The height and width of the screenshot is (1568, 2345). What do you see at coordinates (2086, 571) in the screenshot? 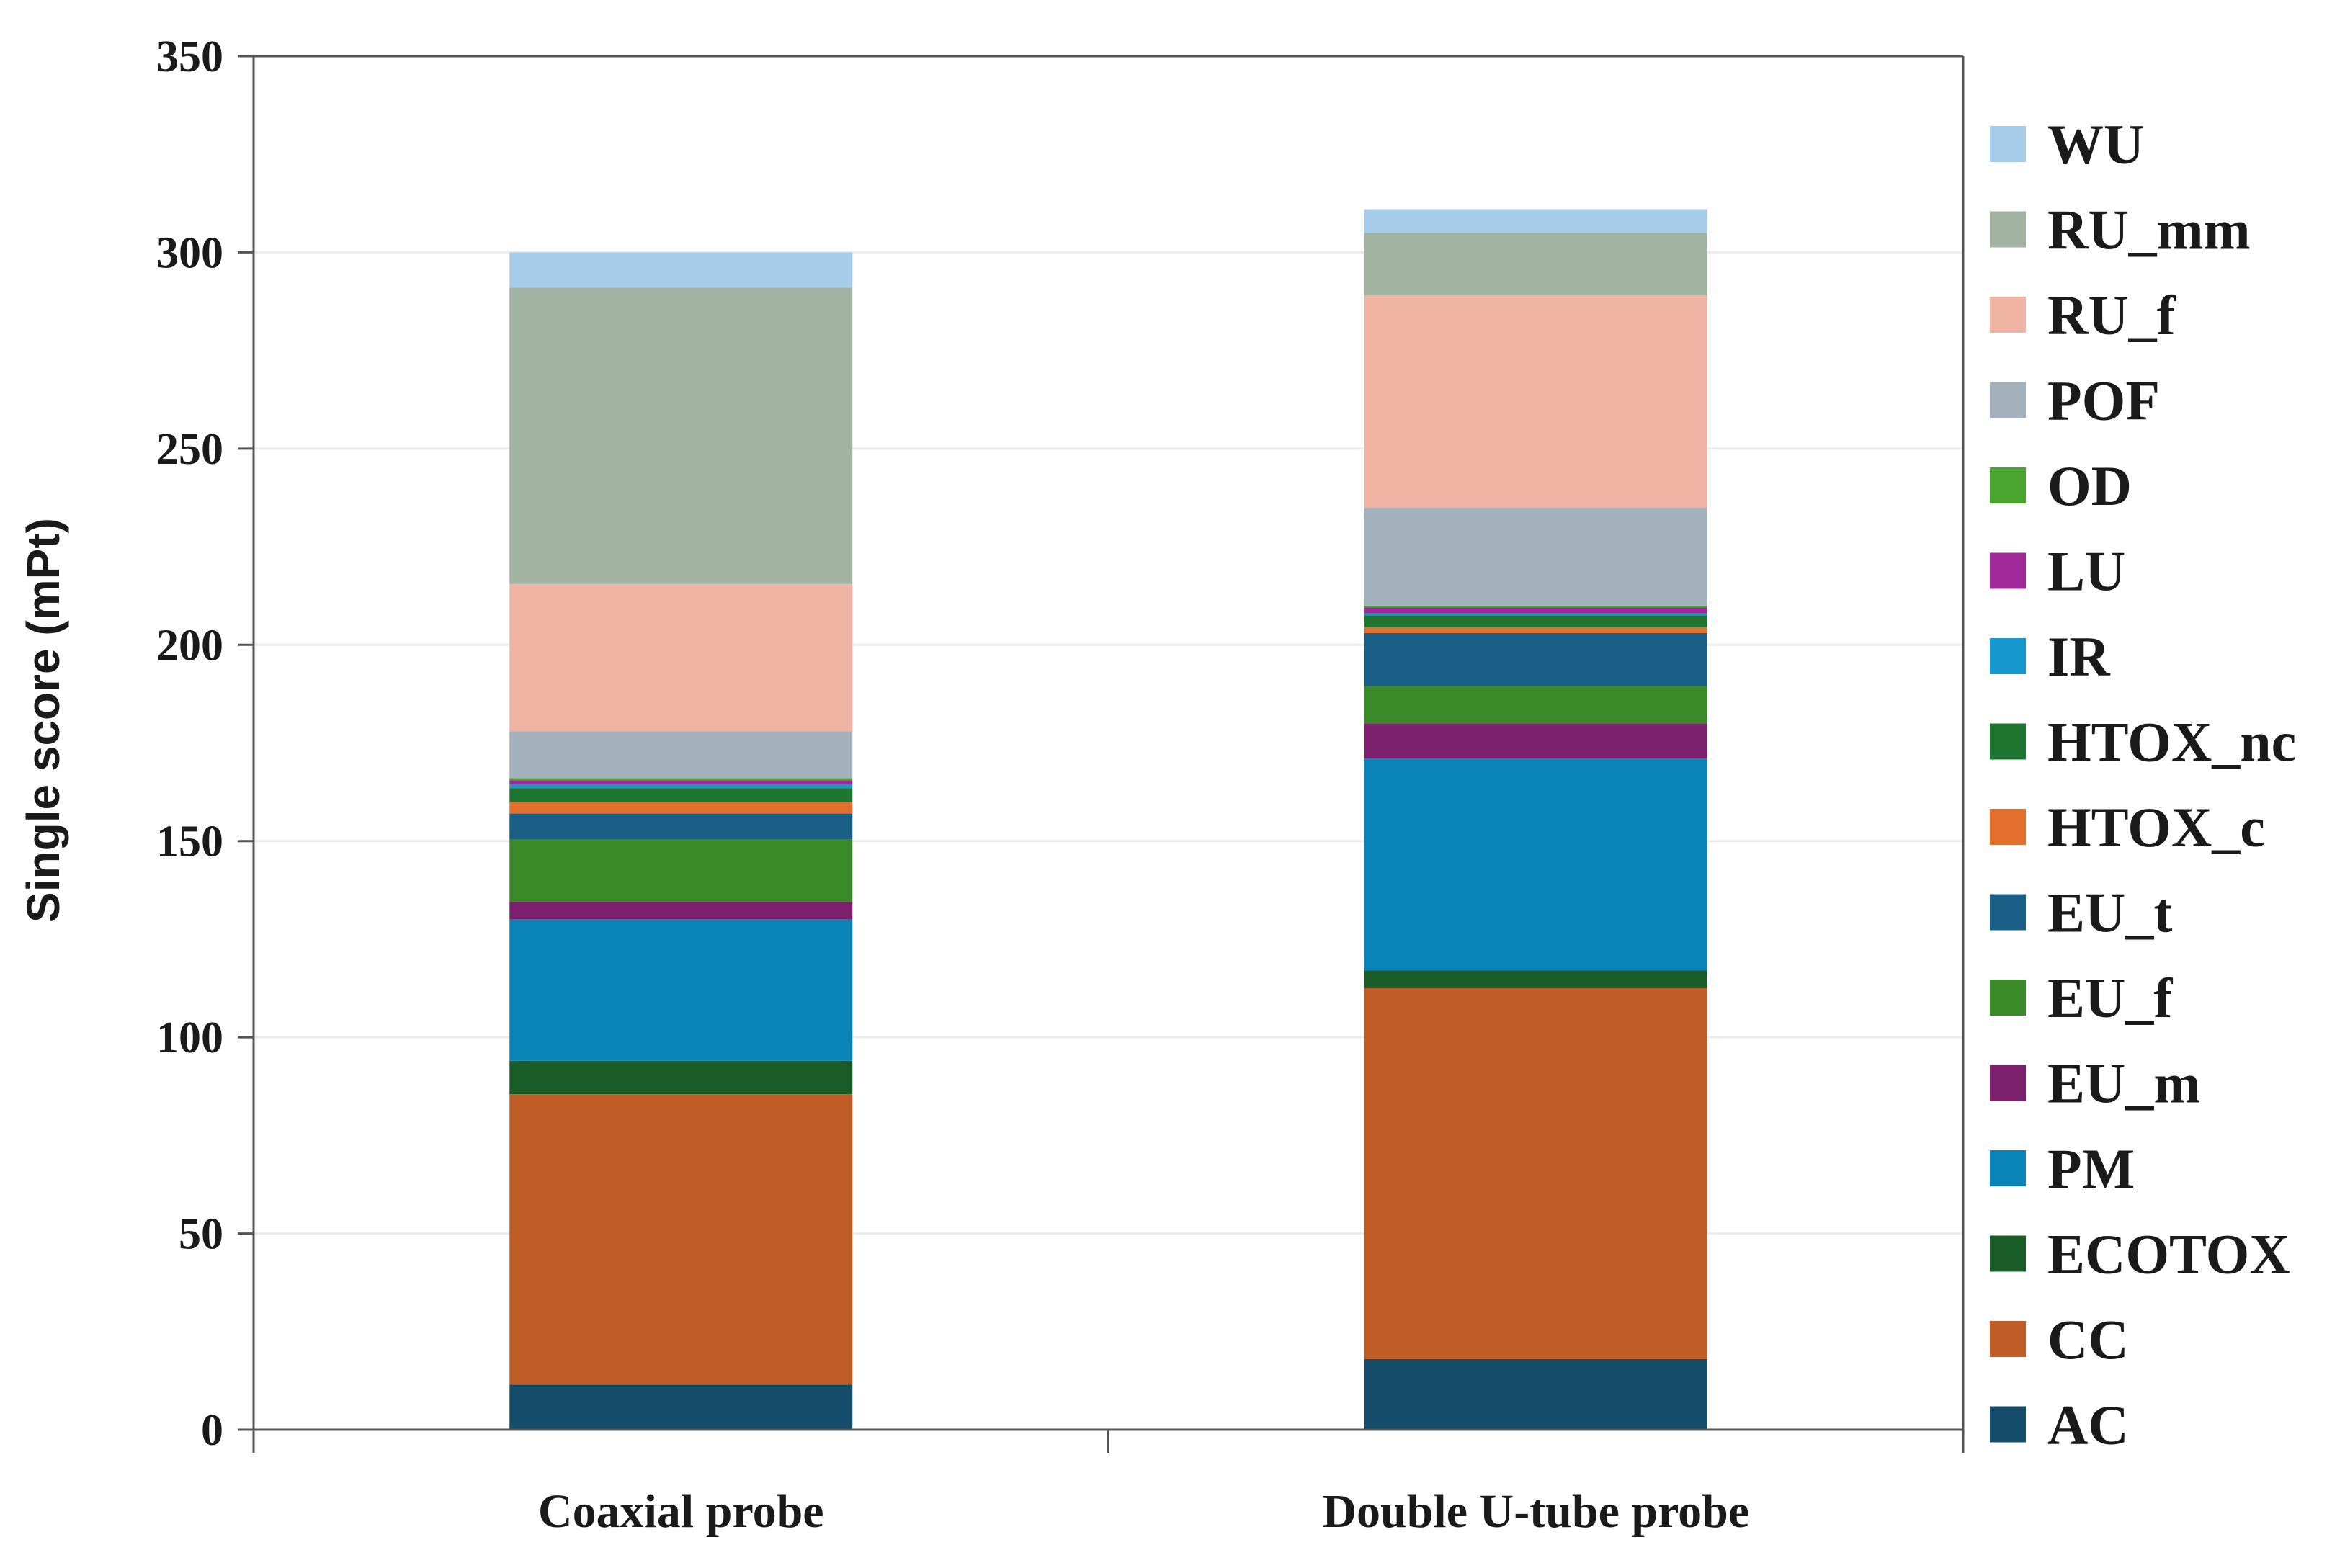
I see `legend-label-lu: LU` at bounding box center [2086, 571].